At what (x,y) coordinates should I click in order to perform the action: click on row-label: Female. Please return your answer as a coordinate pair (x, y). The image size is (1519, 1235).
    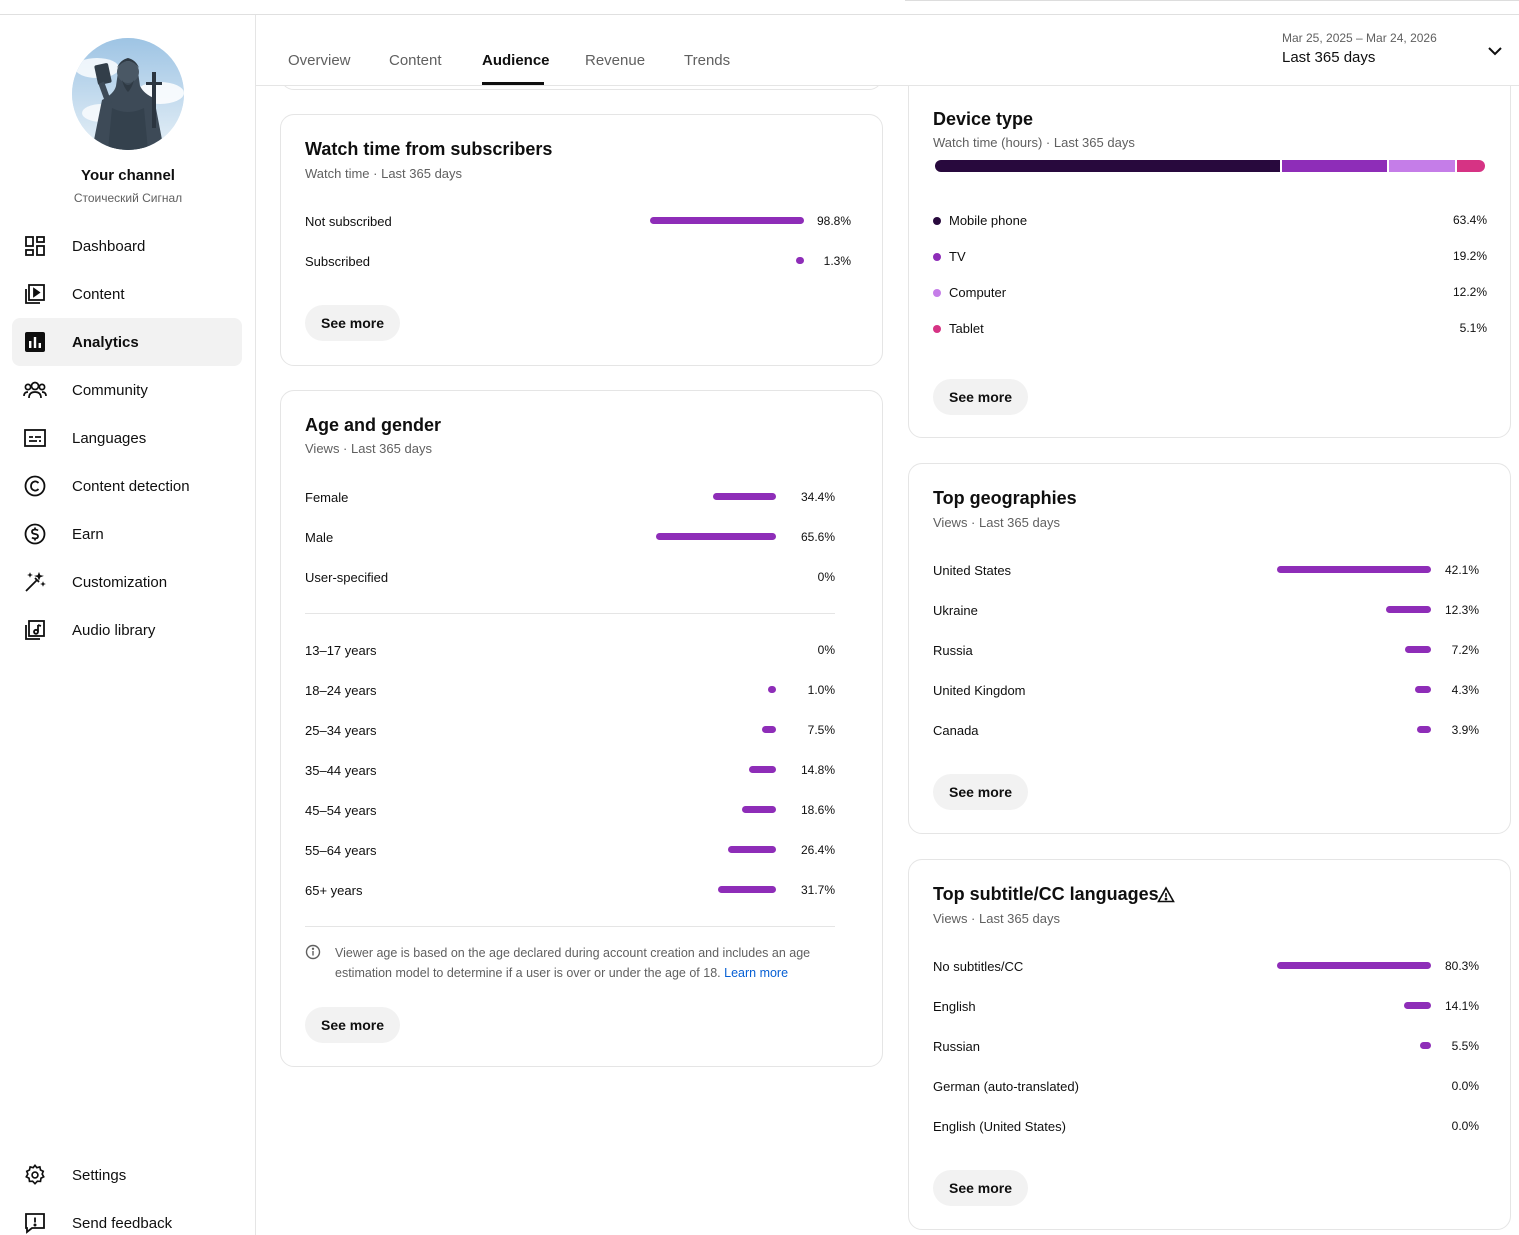
    Looking at the image, I should click on (327, 497).